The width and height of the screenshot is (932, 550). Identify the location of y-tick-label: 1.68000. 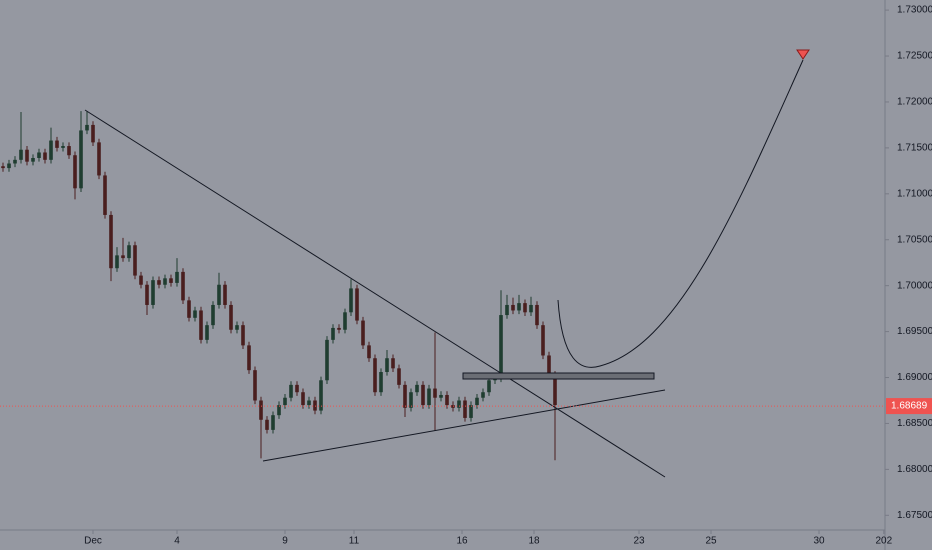
(914, 469).